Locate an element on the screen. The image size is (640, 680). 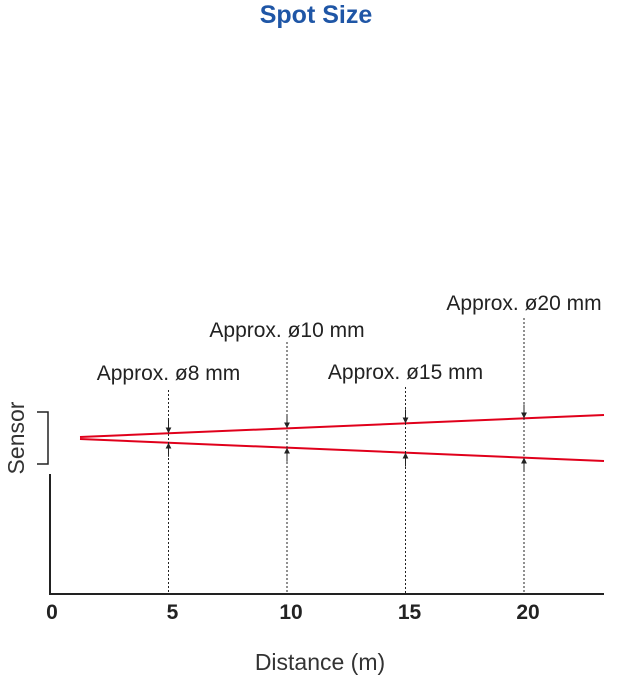
beam-lower-edge is located at coordinates (342, 450).